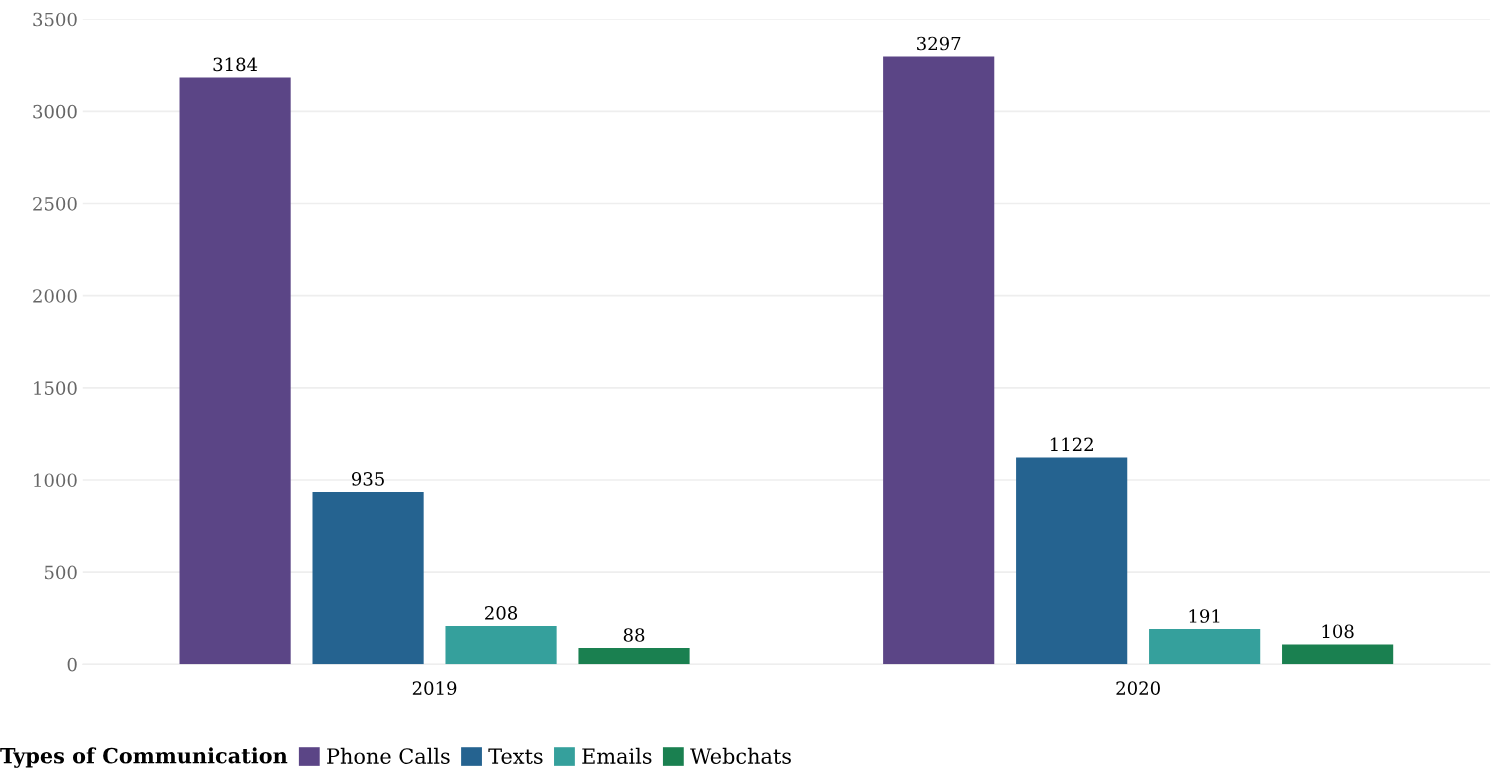  What do you see at coordinates (634, 635) in the screenshot?
I see `data-label: 88` at bounding box center [634, 635].